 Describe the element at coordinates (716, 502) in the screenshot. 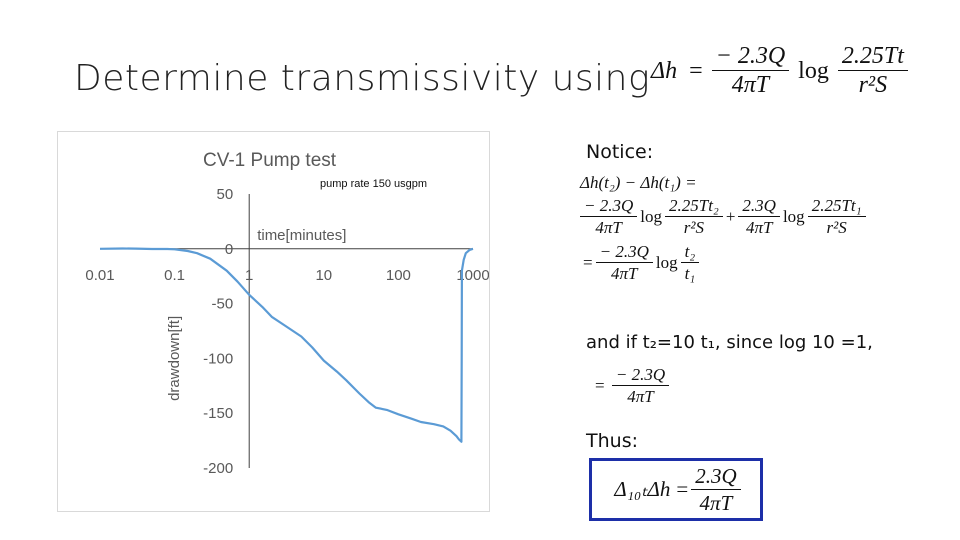

I see `boxed-den: 4πT` at that location.